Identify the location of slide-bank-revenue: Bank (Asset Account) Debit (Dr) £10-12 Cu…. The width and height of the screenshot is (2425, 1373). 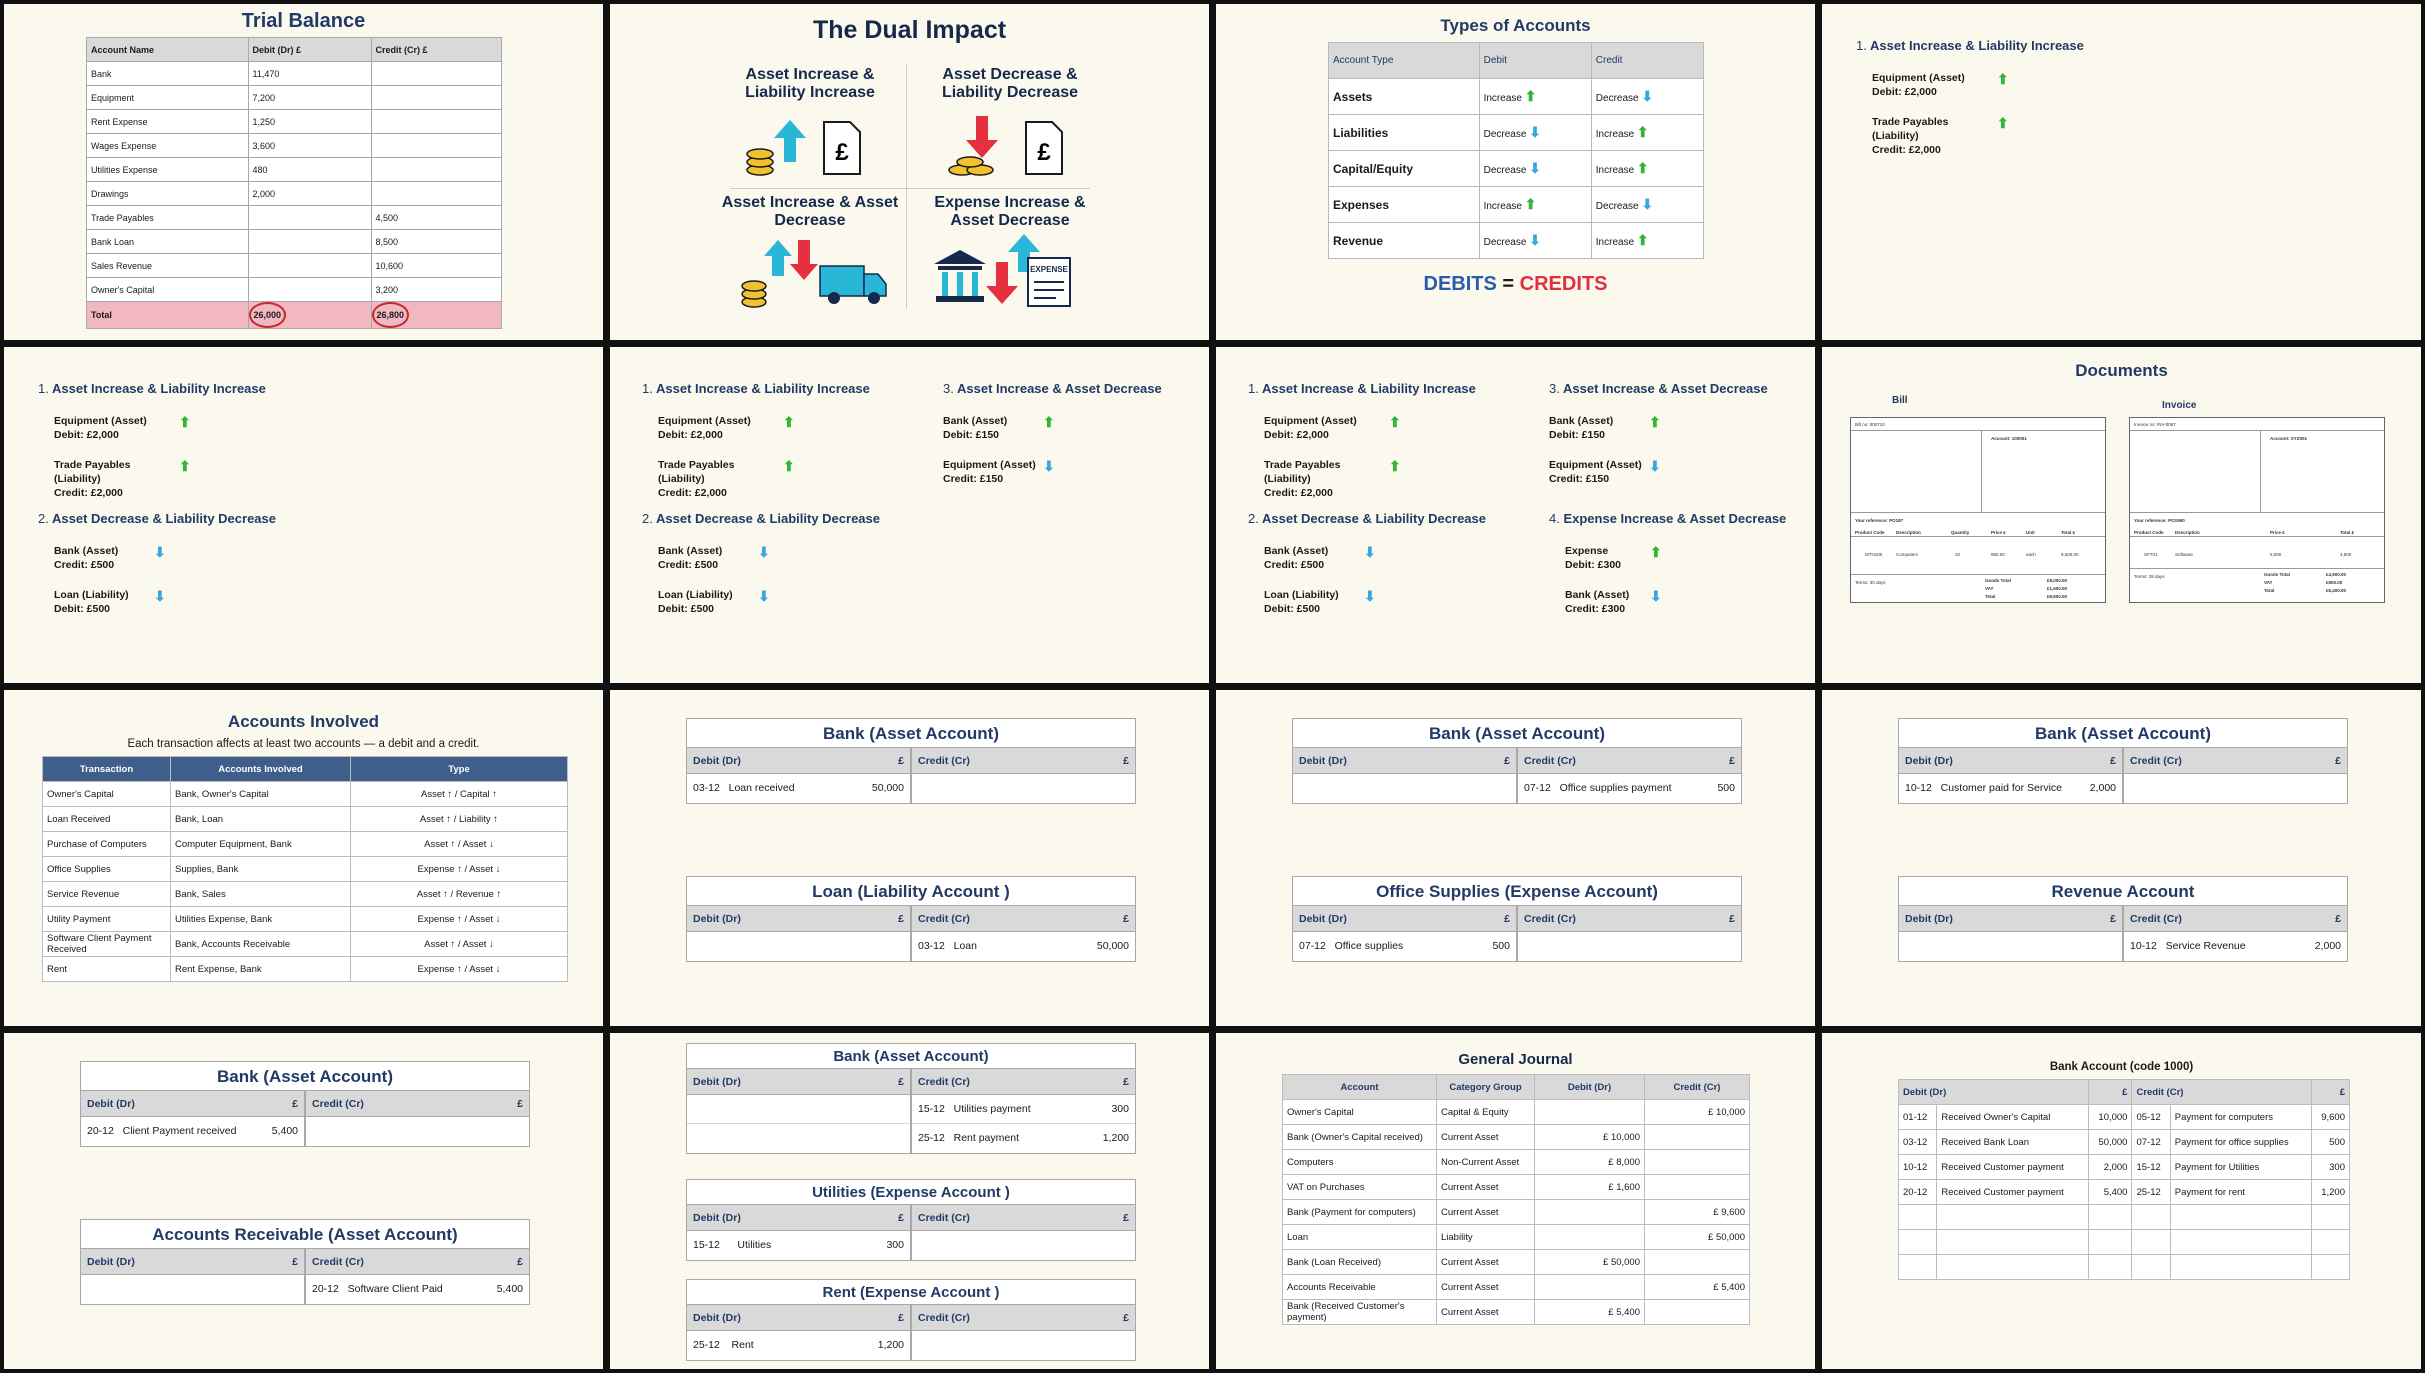
(2121, 858).